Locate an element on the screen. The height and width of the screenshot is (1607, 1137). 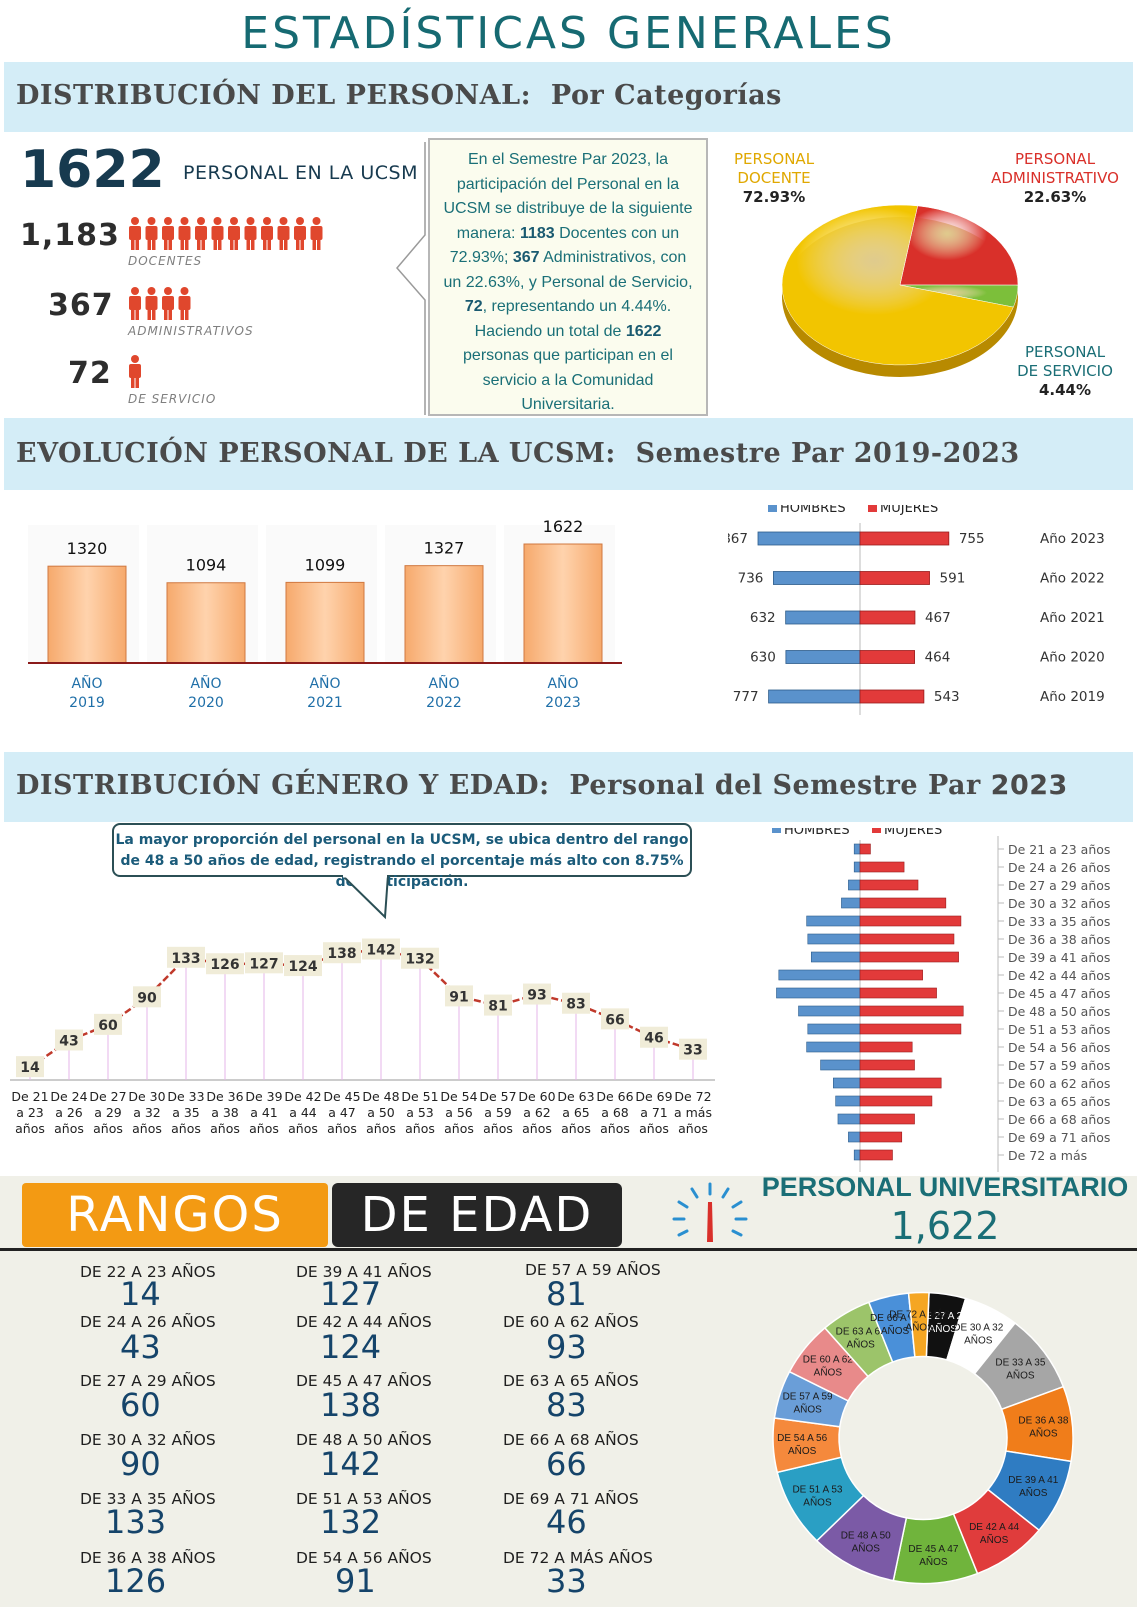
data-label: 133 is located at coordinates (185, 959).